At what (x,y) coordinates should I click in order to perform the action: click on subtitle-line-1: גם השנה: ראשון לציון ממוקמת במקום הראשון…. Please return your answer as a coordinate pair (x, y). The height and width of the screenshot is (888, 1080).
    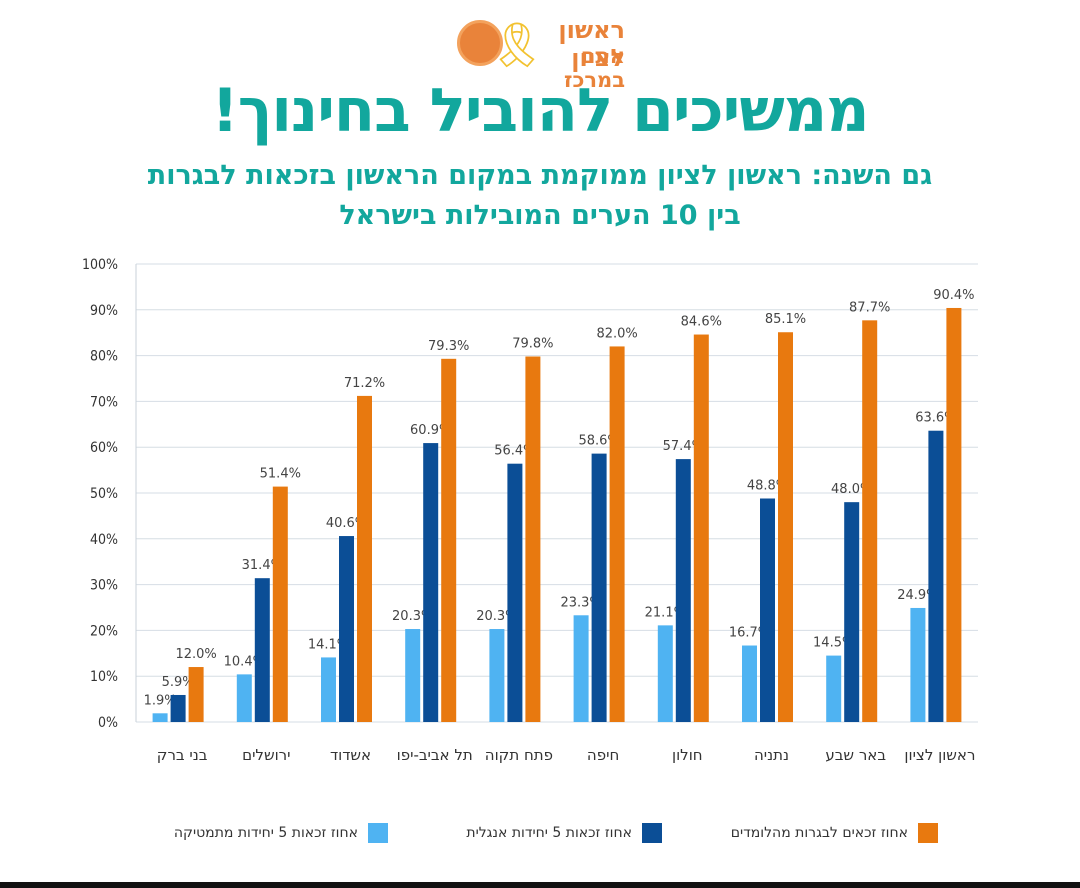
    Looking at the image, I should click on (540, 175).